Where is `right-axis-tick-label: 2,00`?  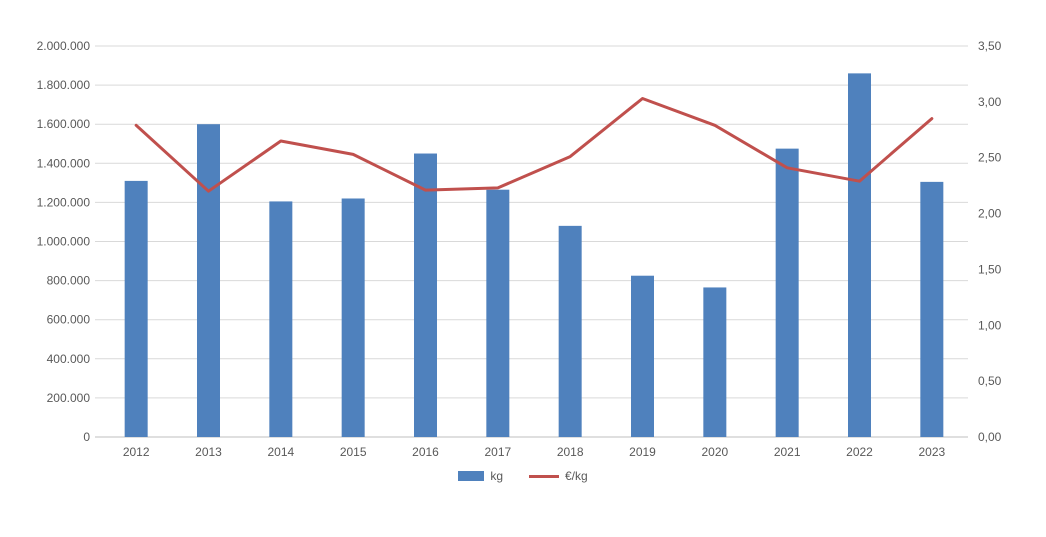 right-axis-tick-label: 2,00 is located at coordinates (990, 214).